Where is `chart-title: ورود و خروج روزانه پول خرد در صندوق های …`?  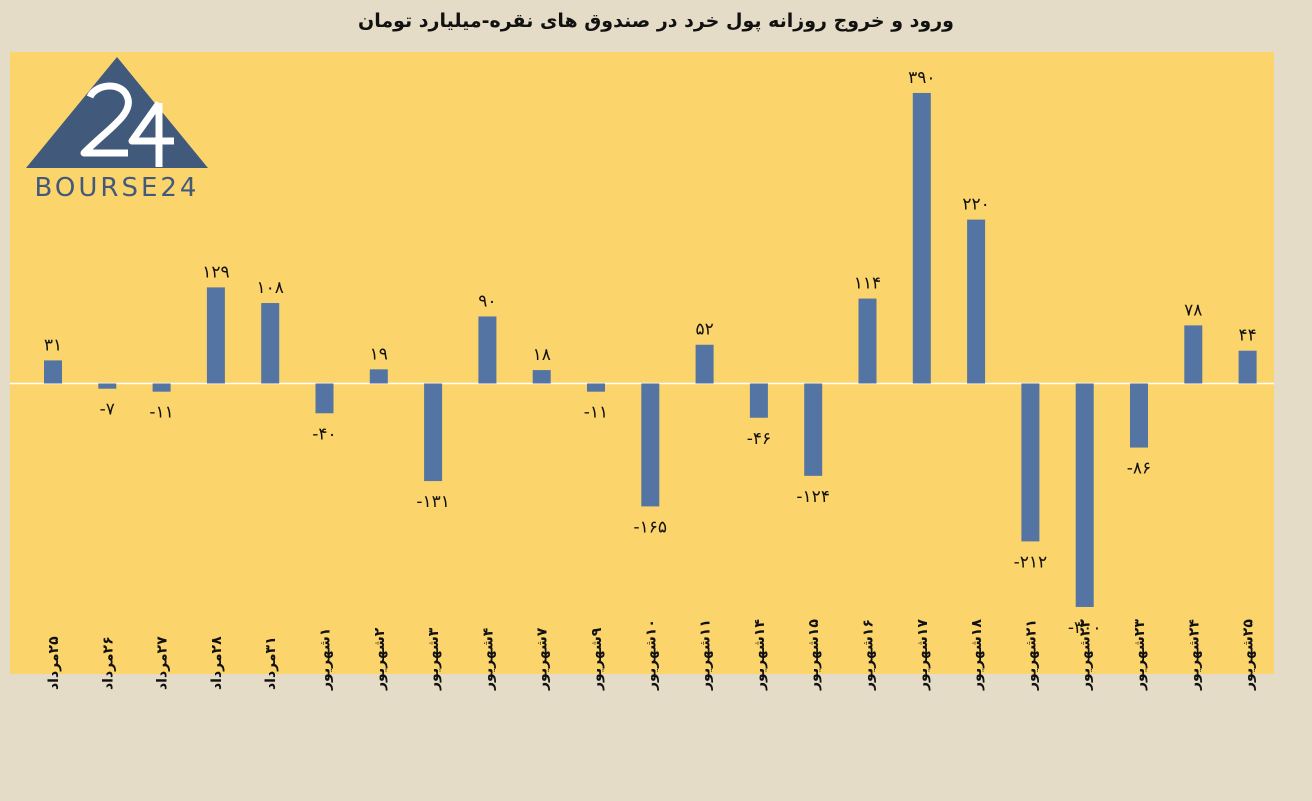
chart-title: ورود و خروج روزانه پول خرد در صندوق های … is located at coordinates (656, 21).